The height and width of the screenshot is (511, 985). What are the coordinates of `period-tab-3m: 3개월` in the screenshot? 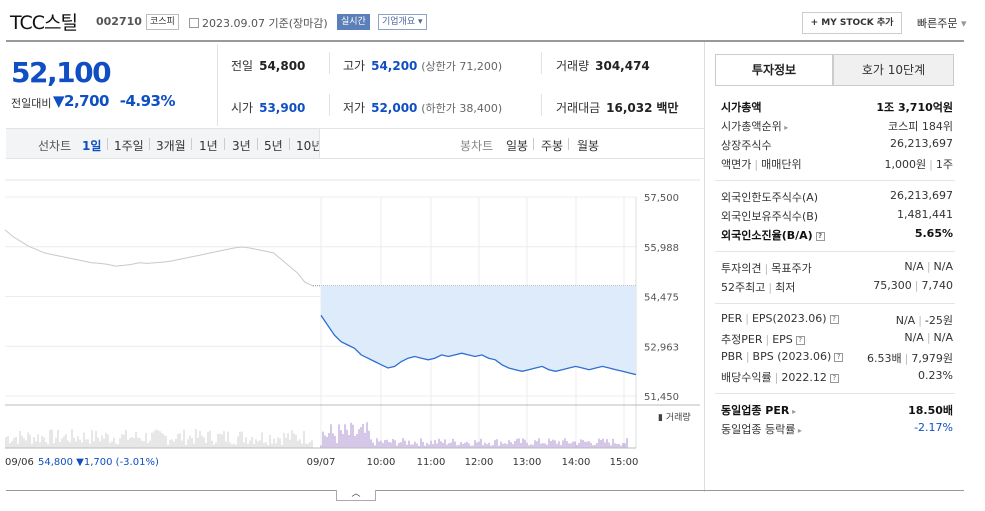 It's located at (171, 146).